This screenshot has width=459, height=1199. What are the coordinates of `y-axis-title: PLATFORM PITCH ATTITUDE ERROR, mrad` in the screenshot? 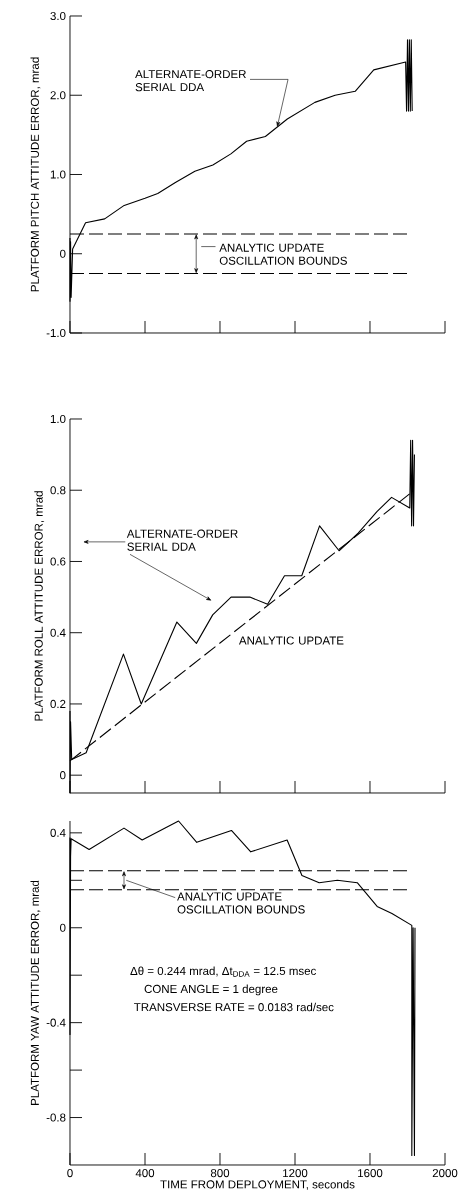 It's located at (35, 174).